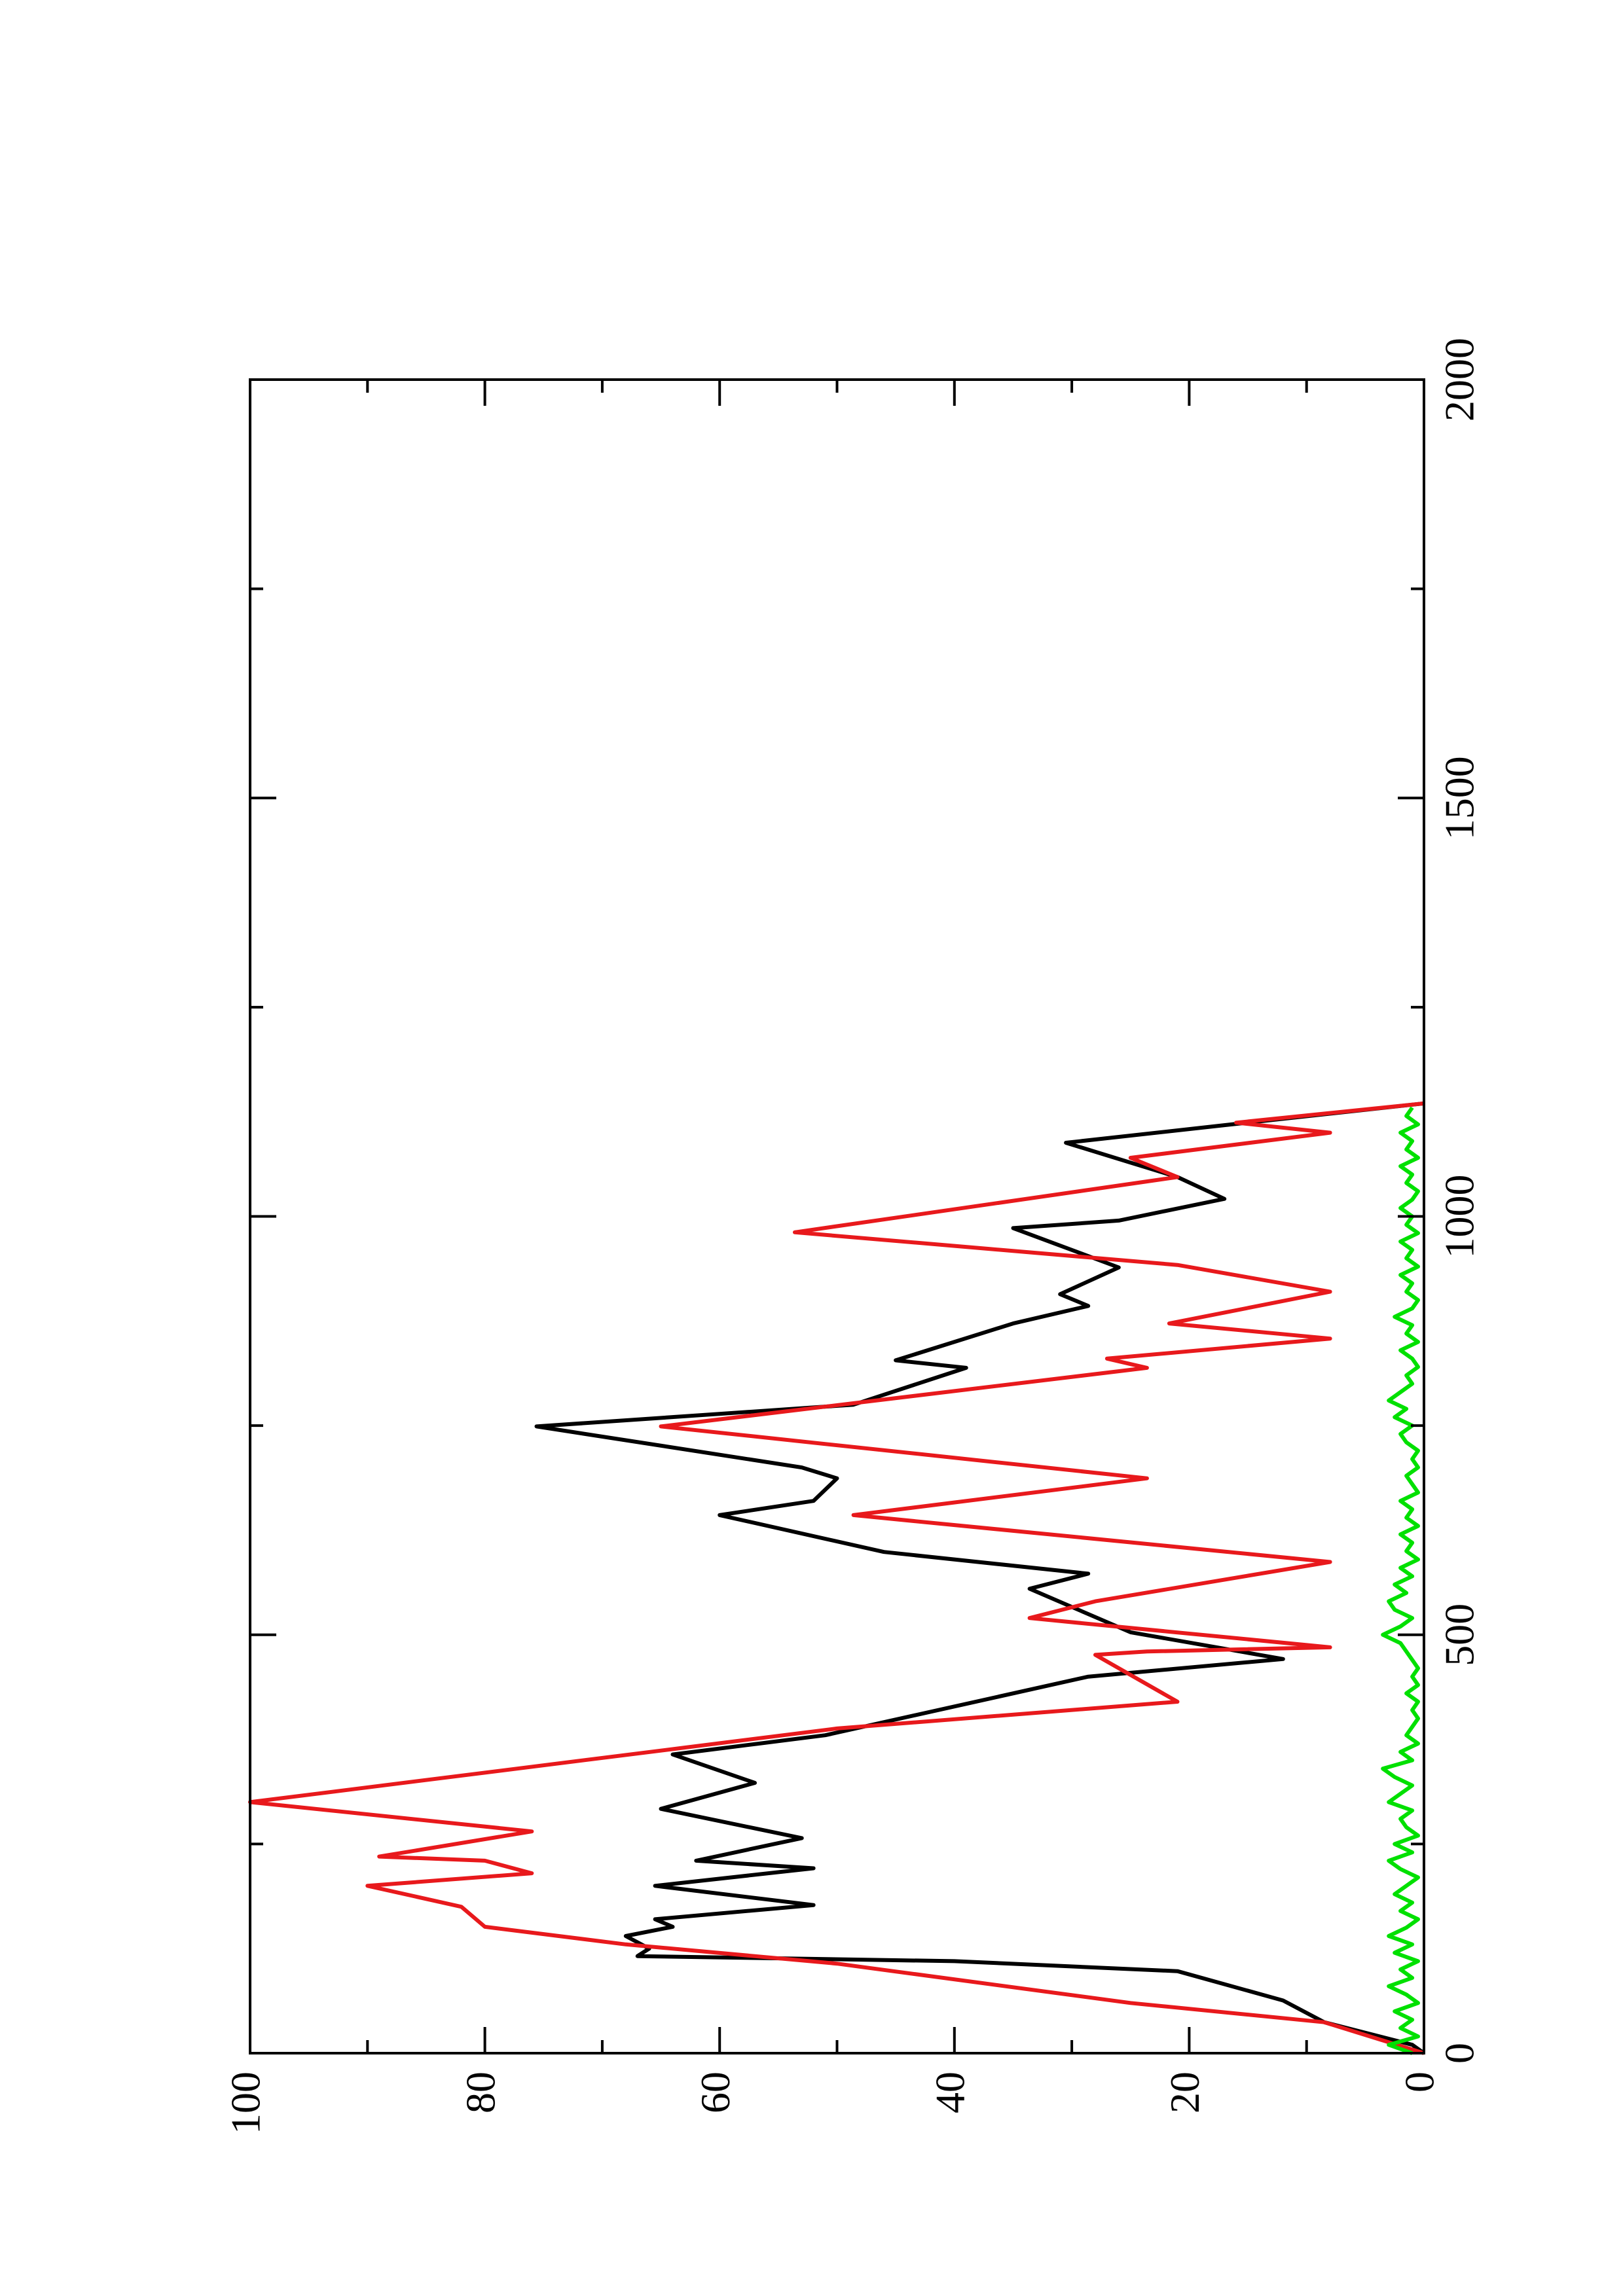 Image resolution: width=1623 pixels, height=2296 pixels. What do you see at coordinates (1419, 2082) in the screenshot?
I see `y-tick-label: 0` at bounding box center [1419, 2082].